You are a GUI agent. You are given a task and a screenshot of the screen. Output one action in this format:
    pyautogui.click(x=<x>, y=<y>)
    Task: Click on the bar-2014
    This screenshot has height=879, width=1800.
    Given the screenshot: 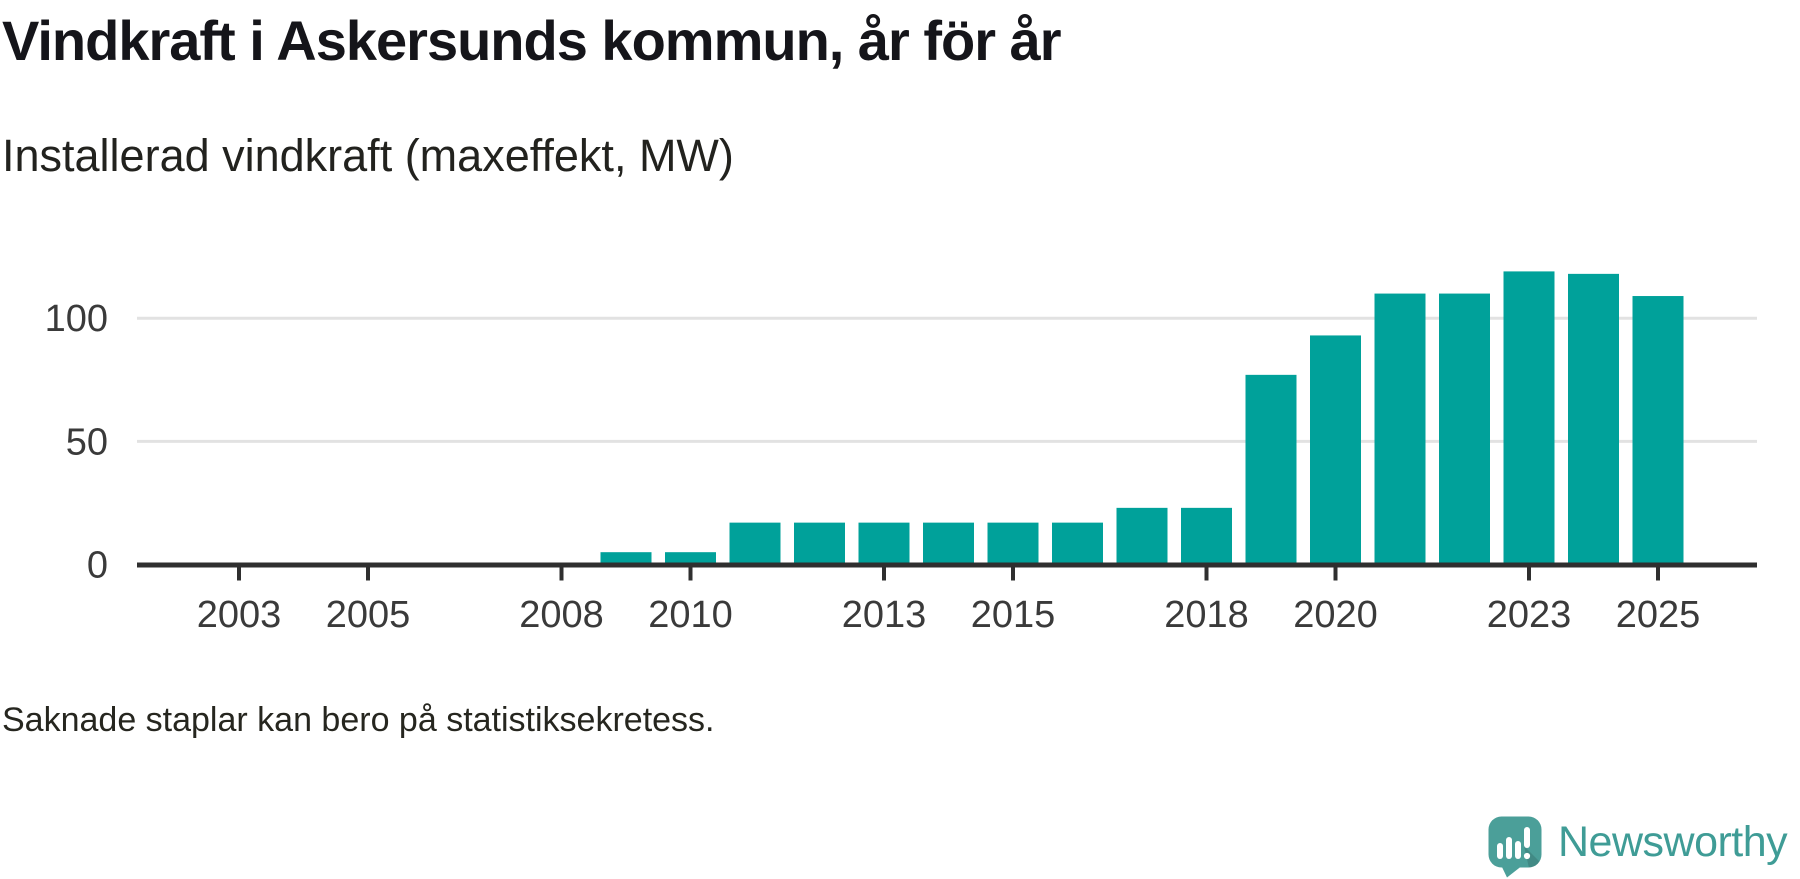 What is the action you would take?
    pyautogui.click(x=948, y=544)
    